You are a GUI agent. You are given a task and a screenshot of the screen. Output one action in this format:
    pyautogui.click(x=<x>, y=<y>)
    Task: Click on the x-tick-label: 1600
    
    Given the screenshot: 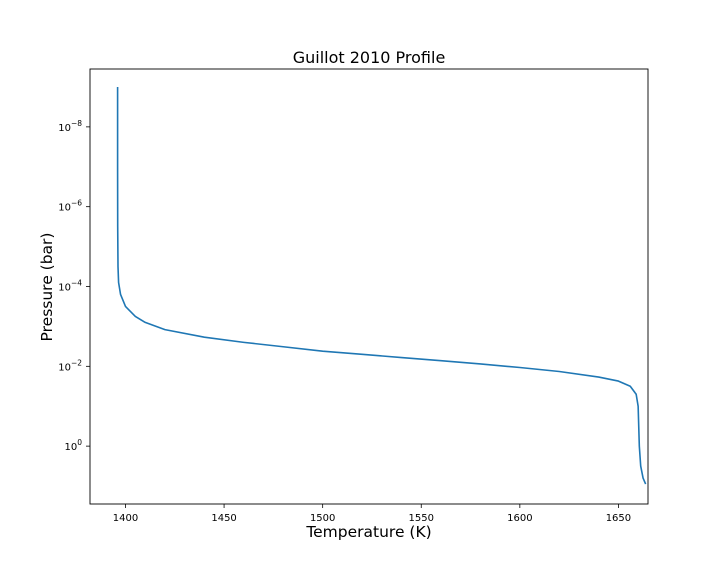 What is the action you would take?
    pyautogui.click(x=519, y=518)
    